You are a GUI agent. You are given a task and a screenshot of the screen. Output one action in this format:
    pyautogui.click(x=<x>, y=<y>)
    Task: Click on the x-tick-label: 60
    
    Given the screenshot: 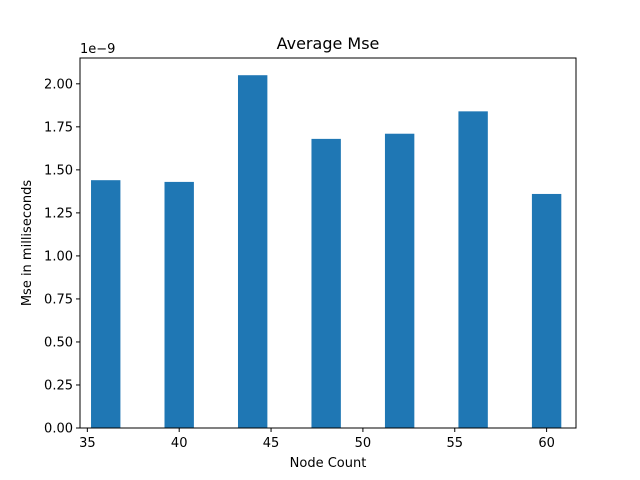 What is the action you would take?
    pyautogui.click(x=546, y=443)
    